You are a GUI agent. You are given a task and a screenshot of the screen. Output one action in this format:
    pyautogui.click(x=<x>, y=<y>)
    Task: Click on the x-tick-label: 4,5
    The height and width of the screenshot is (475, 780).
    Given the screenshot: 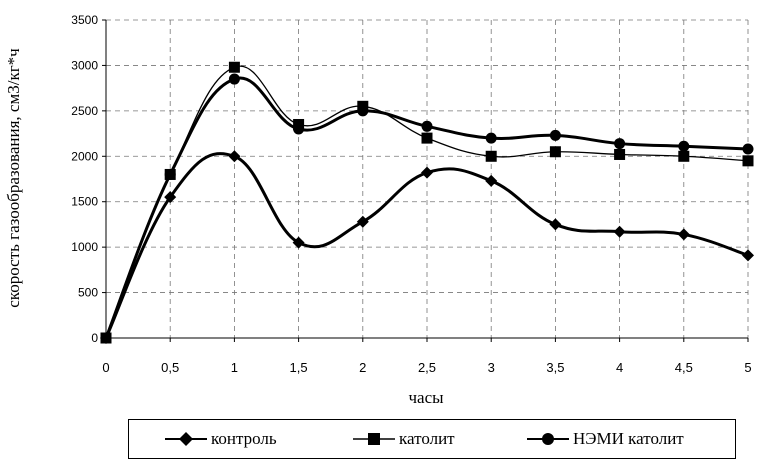 What is the action you would take?
    pyautogui.click(x=684, y=367)
    